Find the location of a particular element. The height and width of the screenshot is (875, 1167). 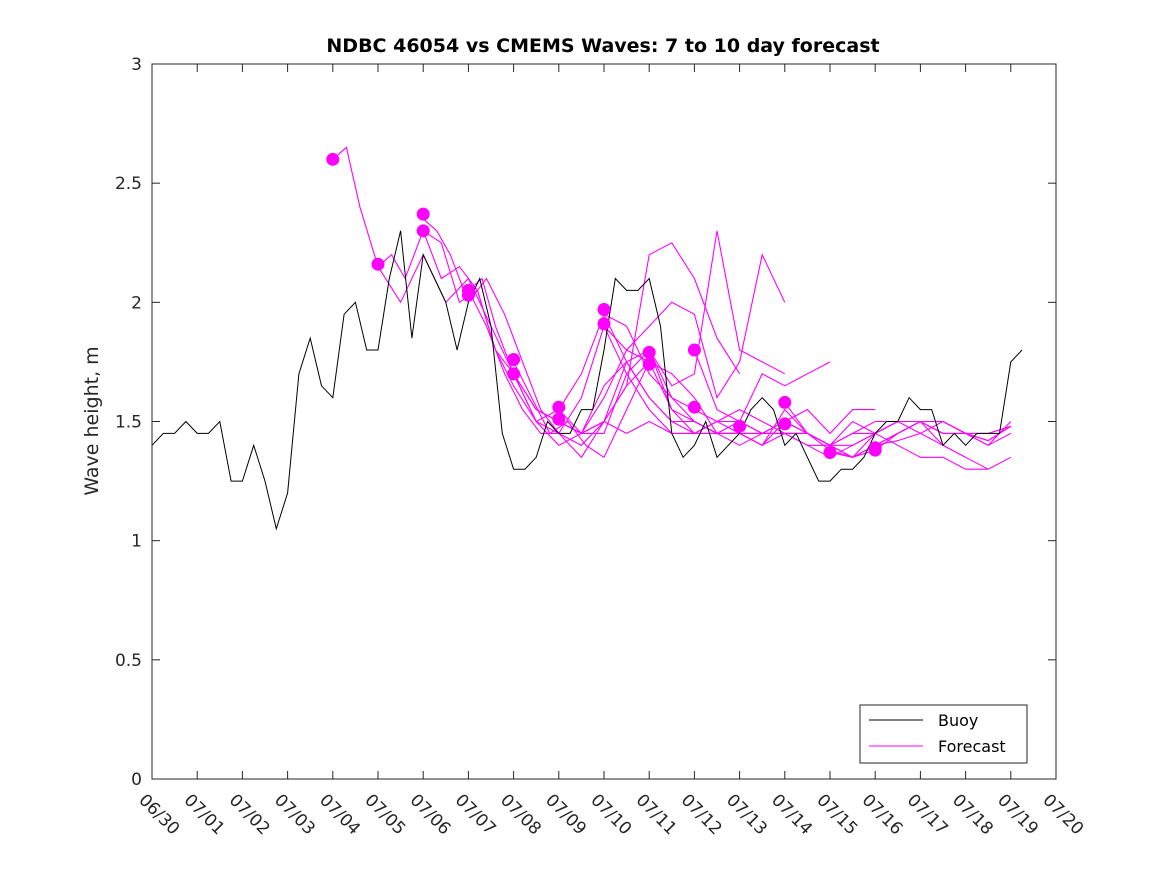

y-axis-label: Wave height, m is located at coordinates (92, 420).